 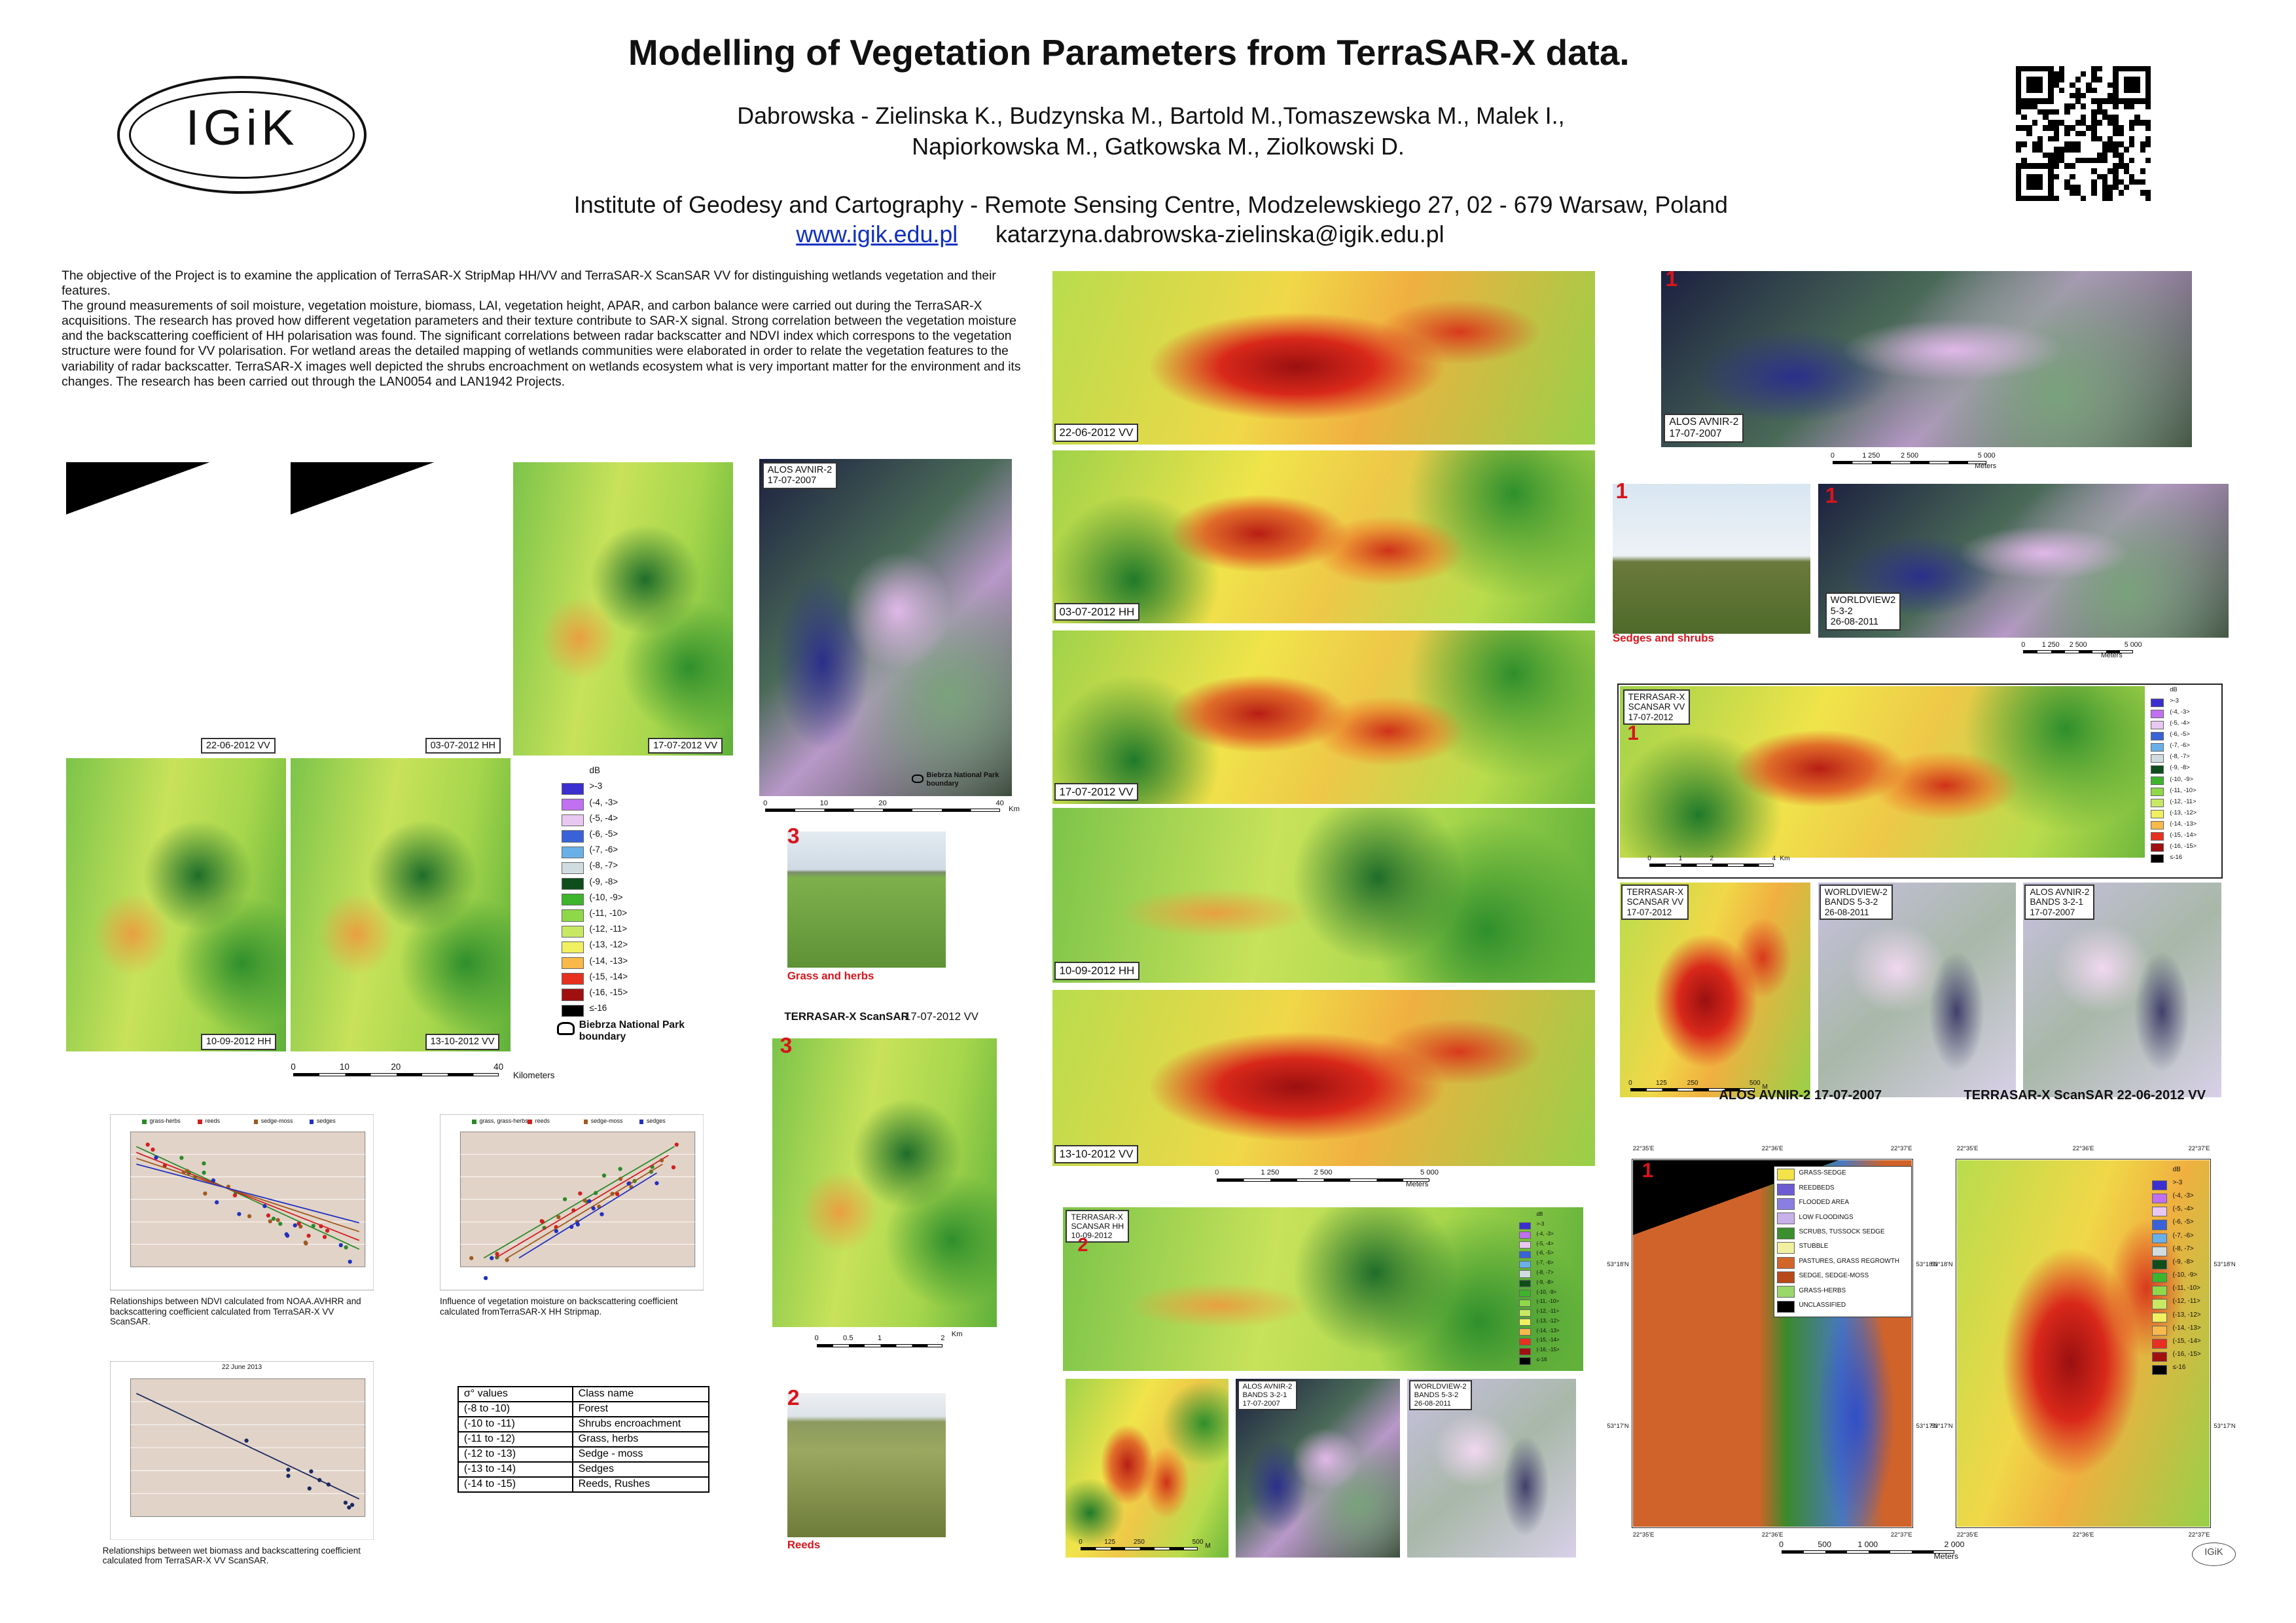 What do you see at coordinates (2180, 734) in the screenshot?
I see `legend-label: (-6, -5>` at bounding box center [2180, 734].